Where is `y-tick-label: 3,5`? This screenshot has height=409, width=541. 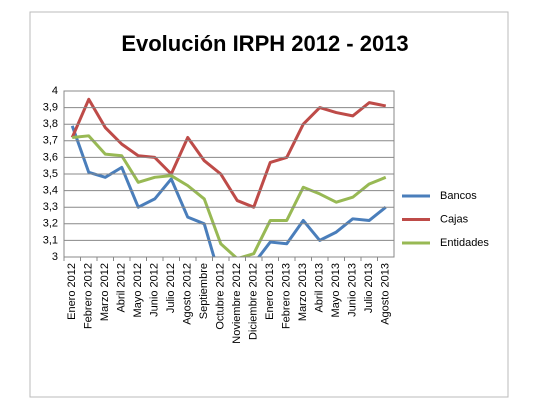 y-tick-label: 3,5 is located at coordinates (50, 174).